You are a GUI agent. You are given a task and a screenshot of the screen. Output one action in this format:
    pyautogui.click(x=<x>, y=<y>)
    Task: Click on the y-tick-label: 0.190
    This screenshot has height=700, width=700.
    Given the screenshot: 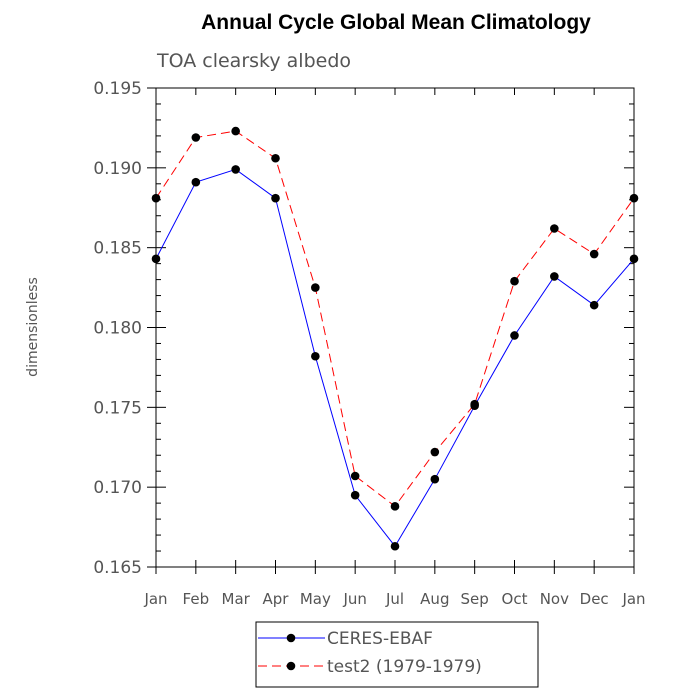 What is the action you would take?
    pyautogui.click(x=117, y=169)
    